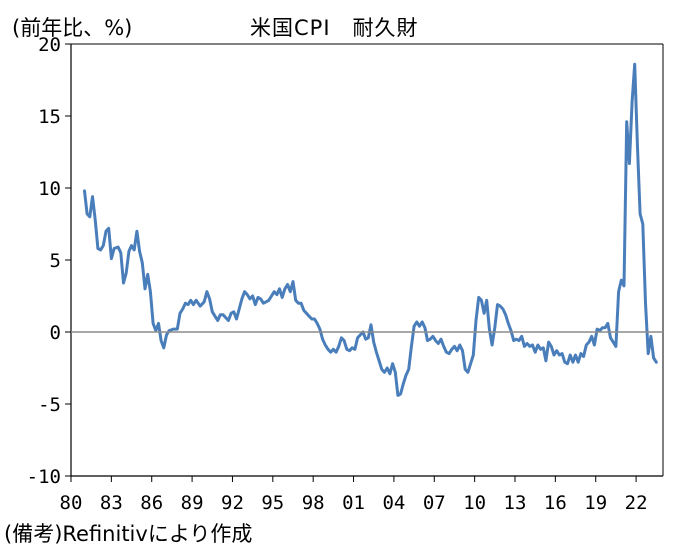 The width and height of the screenshot is (677, 550). Describe the element at coordinates (49, 405) in the screenshot. I see `y-tick-label: -5` at that location.